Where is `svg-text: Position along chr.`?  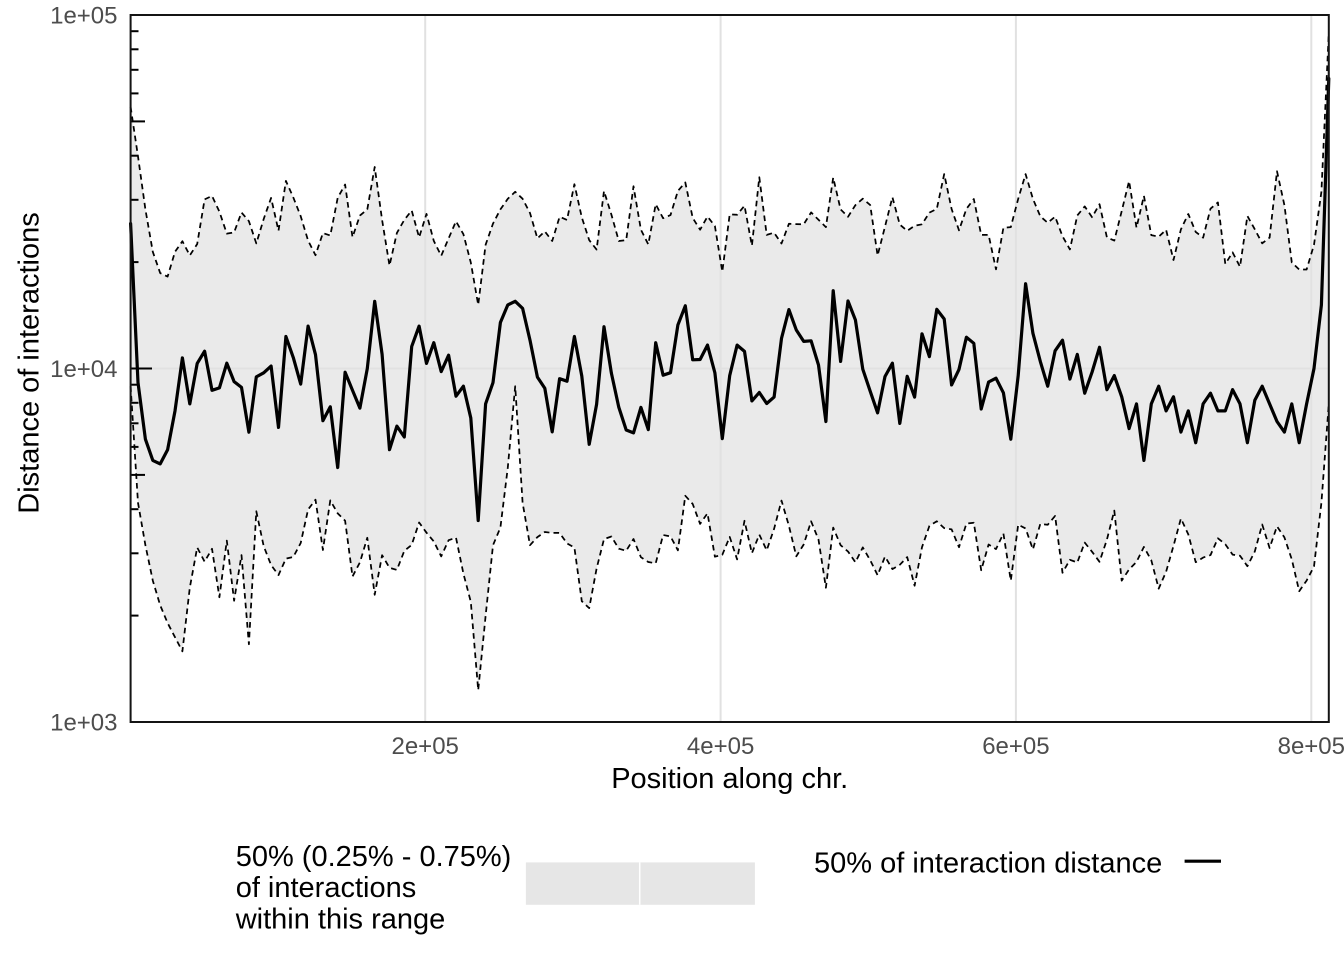 svg-text: Position along chr. is located at coordinates (729, 779).